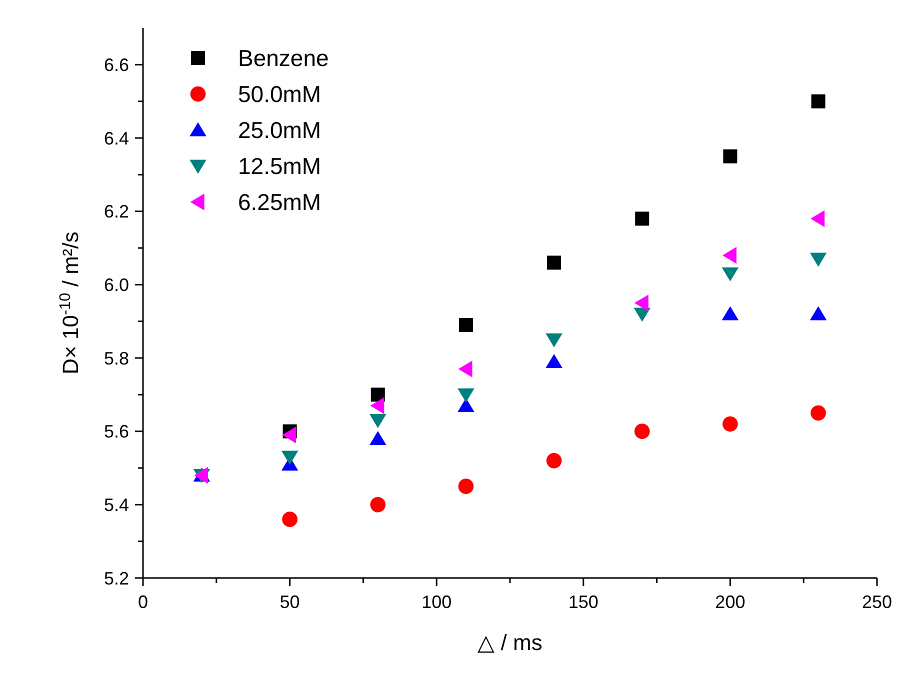 The width and height of the screenshot is (905, 677). I want to click on y-tick-label: 6.4, so click(116, 138).